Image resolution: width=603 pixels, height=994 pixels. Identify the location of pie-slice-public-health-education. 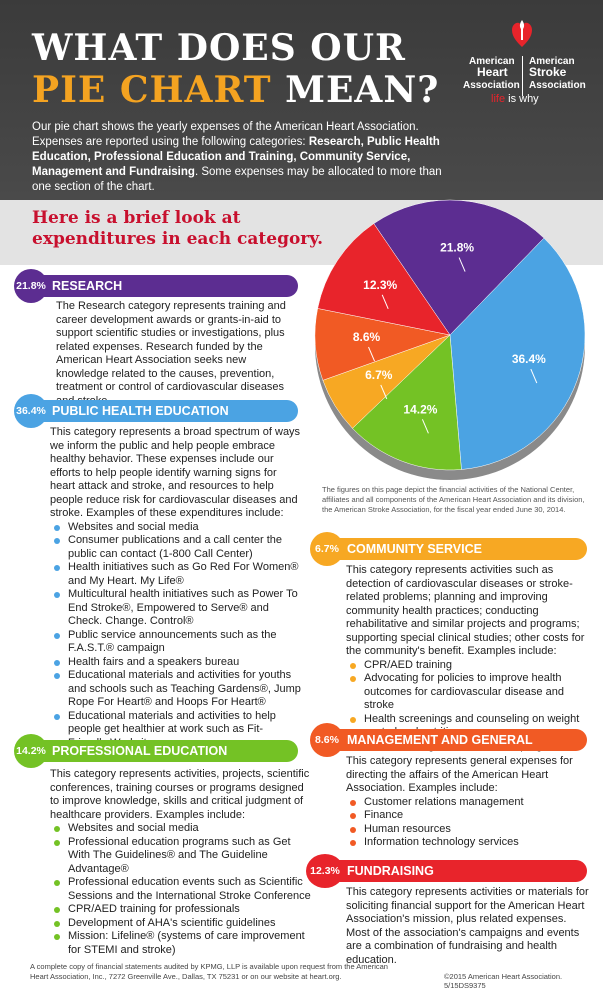
(517, 353).